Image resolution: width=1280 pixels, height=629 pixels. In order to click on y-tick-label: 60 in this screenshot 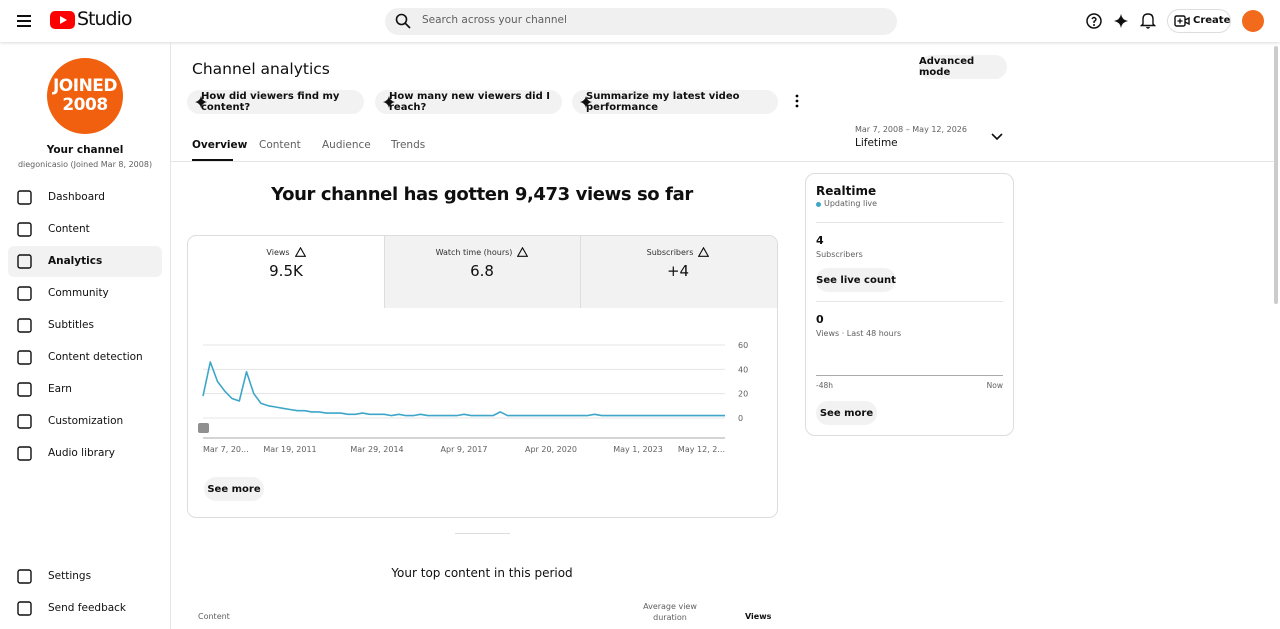, I will do `click(743, 345)`.